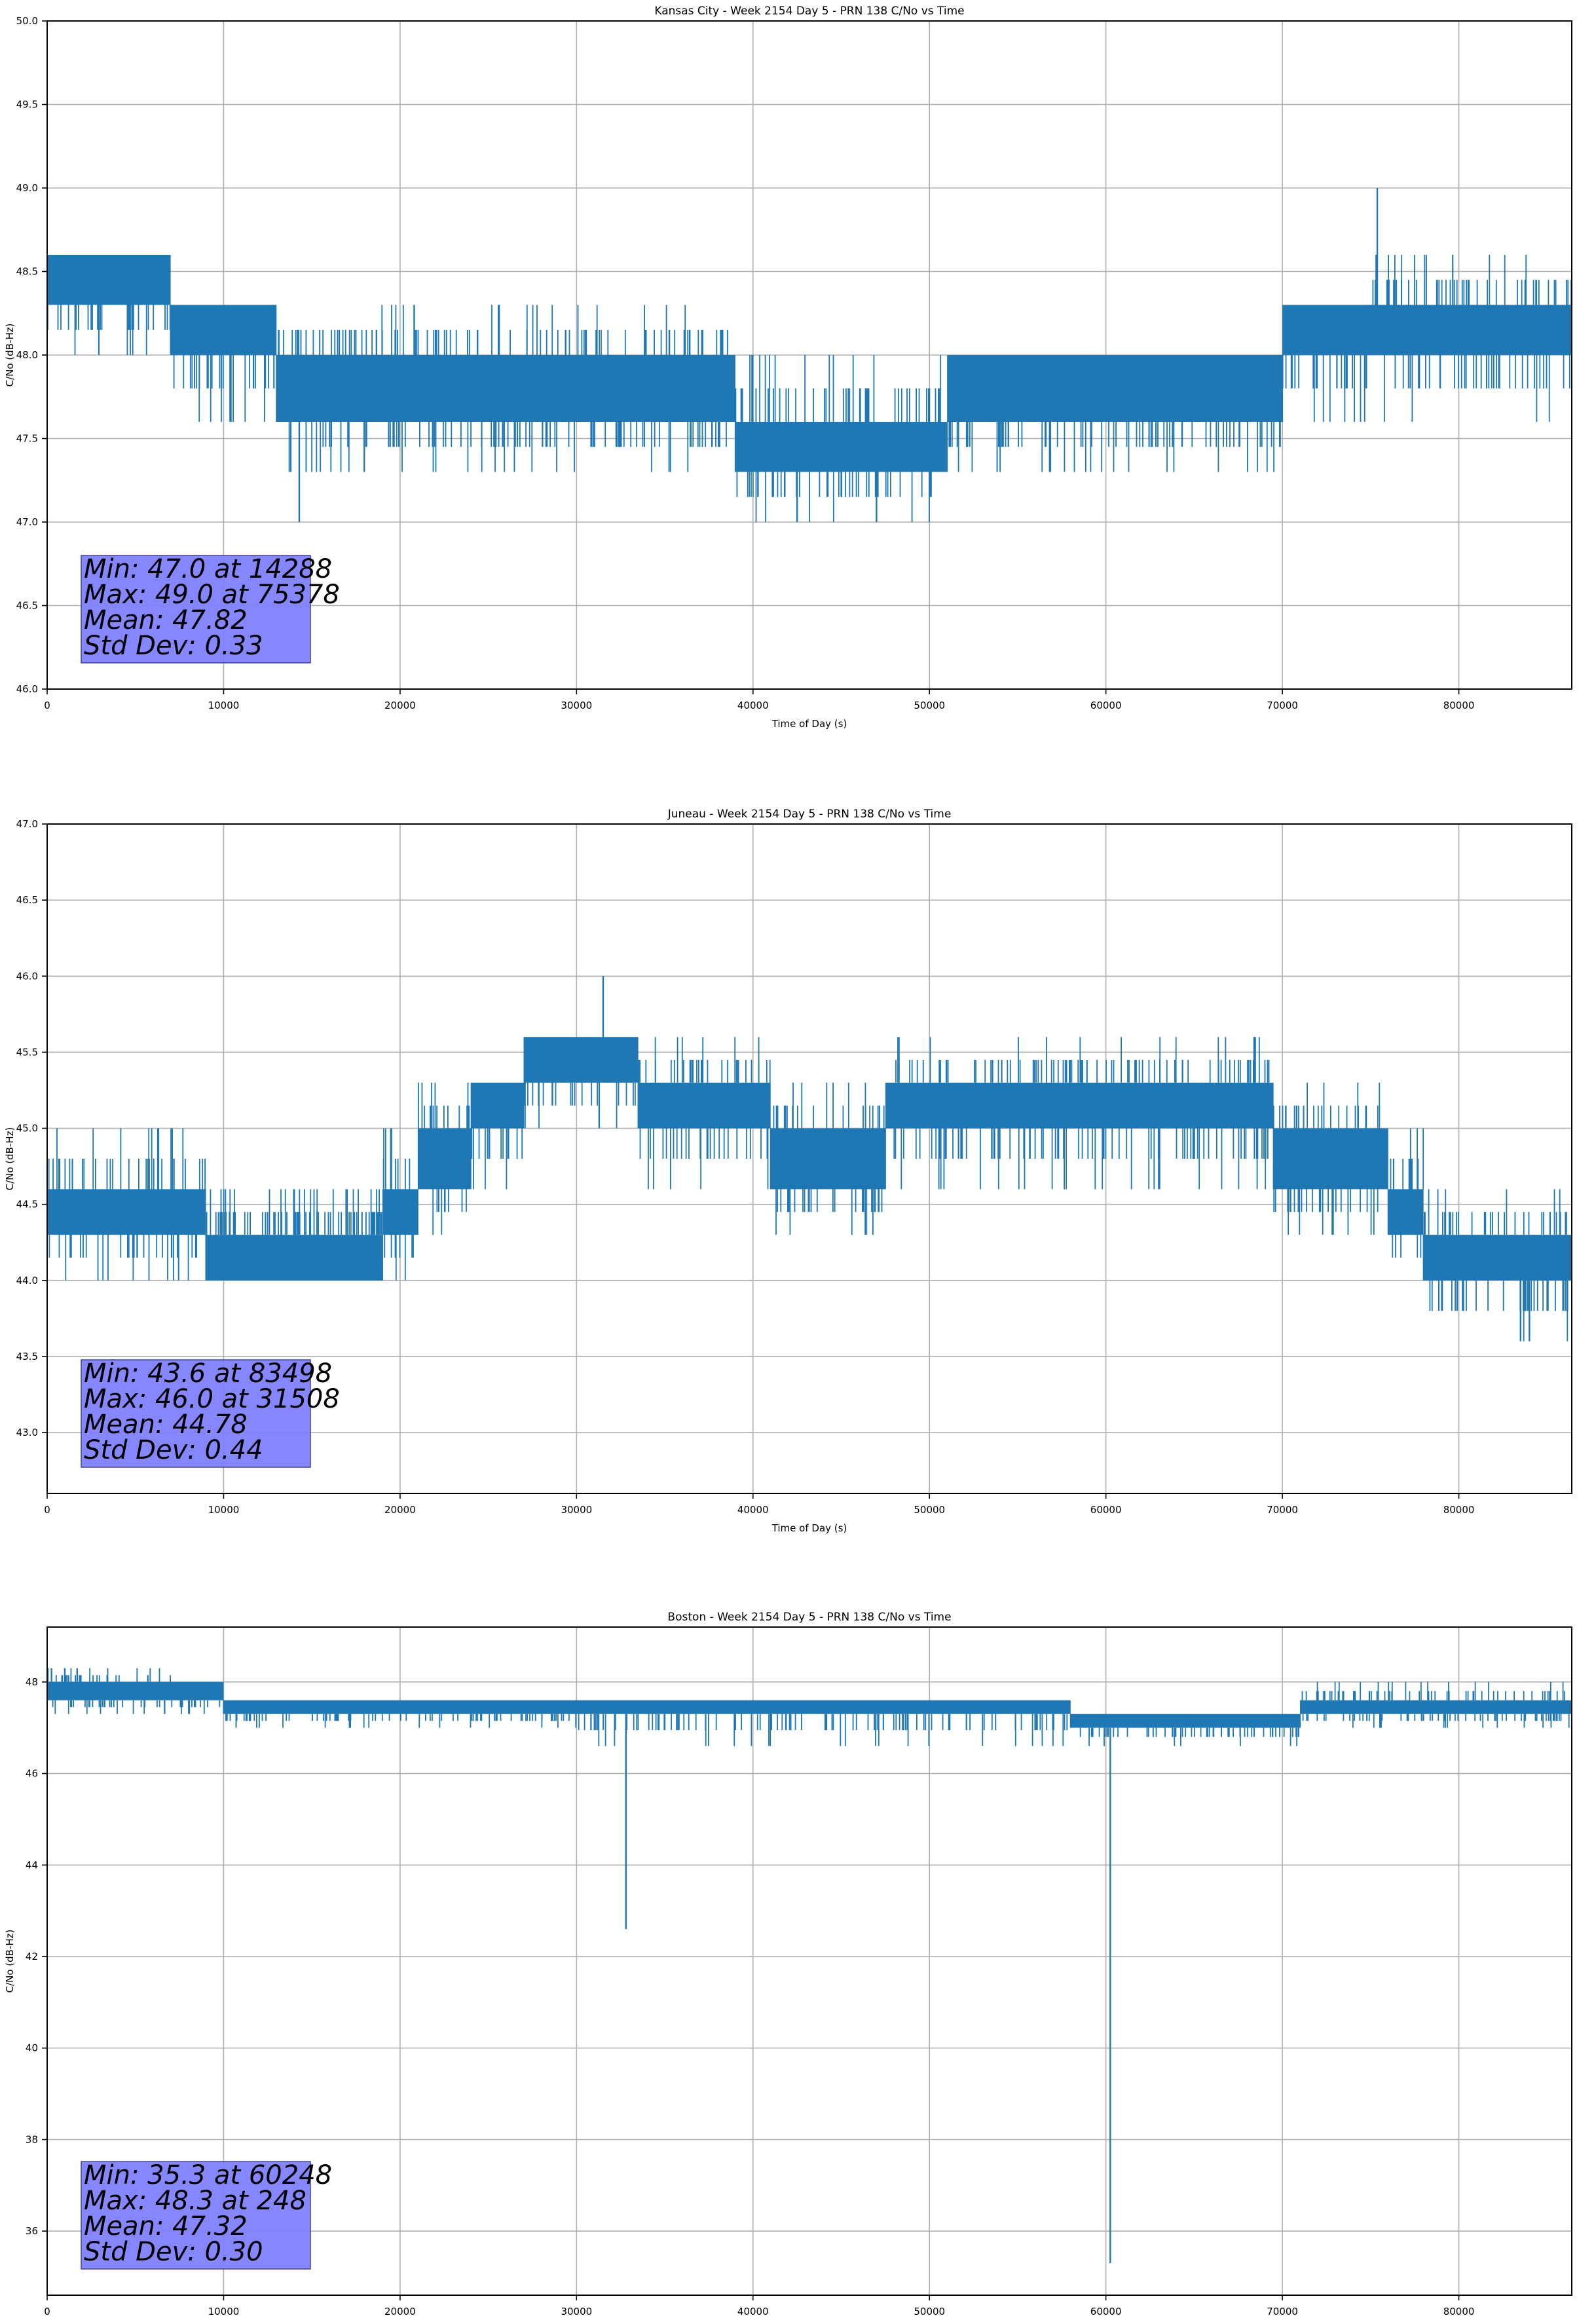 This screenshot has width=1577, height=2324. I want to click on stats-line: Max: 49.0 at 75378, so click(212, 595).